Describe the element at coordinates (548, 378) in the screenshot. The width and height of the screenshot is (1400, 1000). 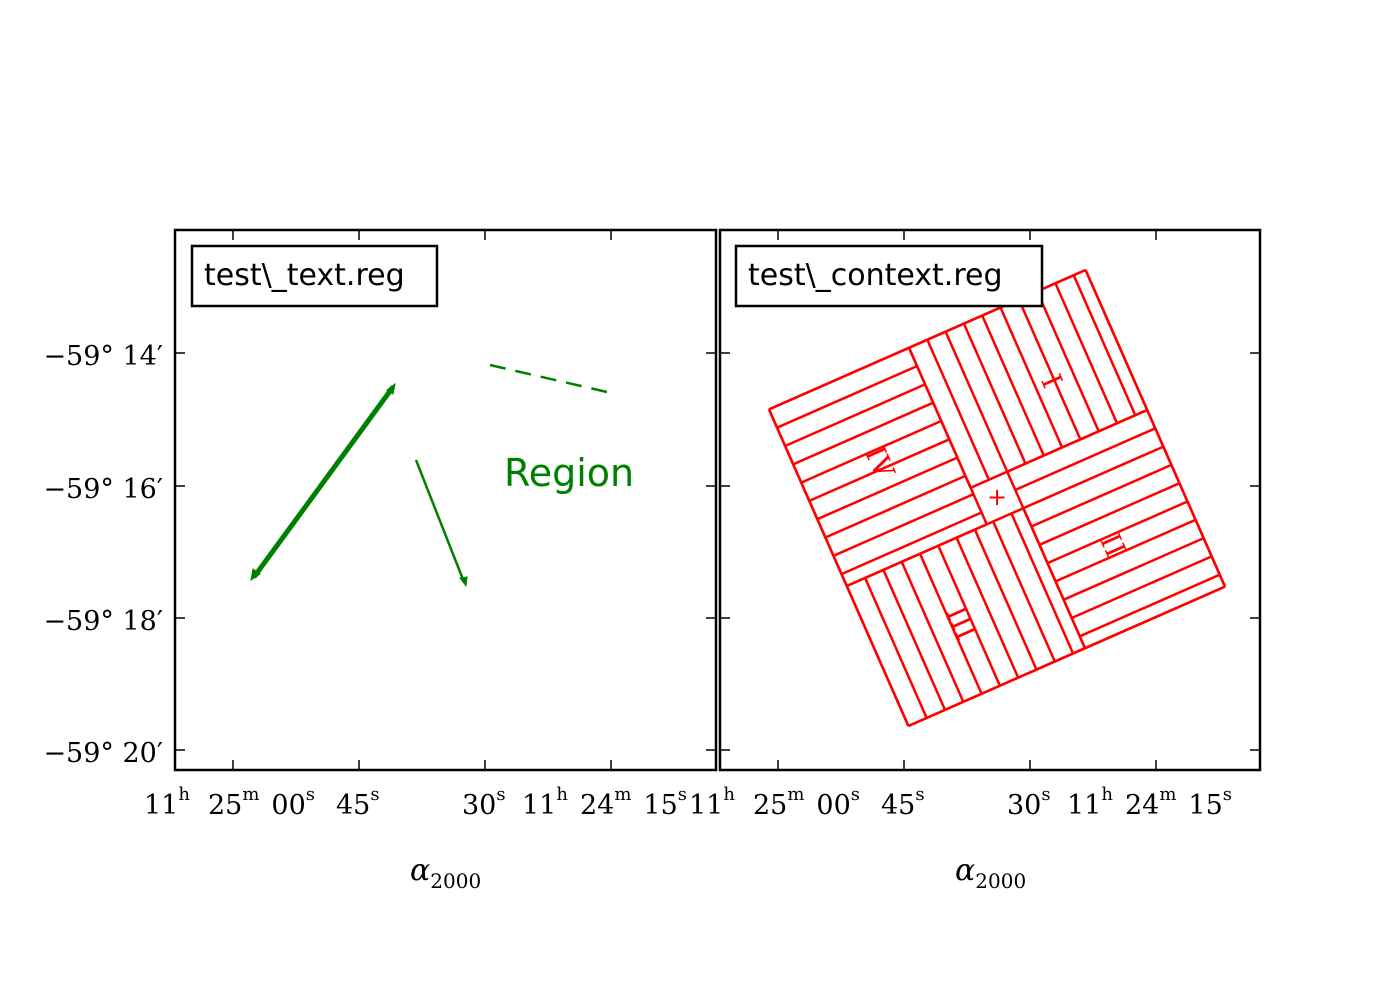
I see `dashed-line` at that location.